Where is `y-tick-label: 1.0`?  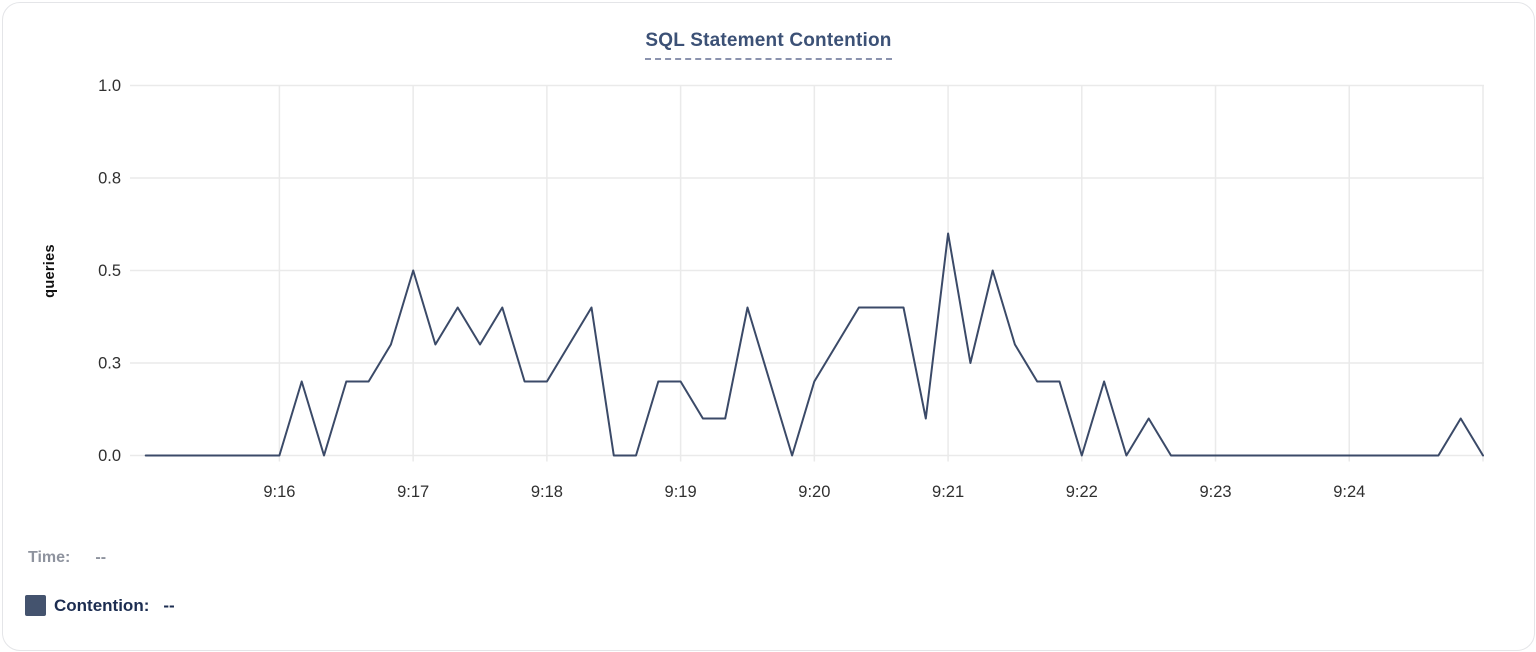 y-tick-label: 1.0 is located at coordinates (109, 86).